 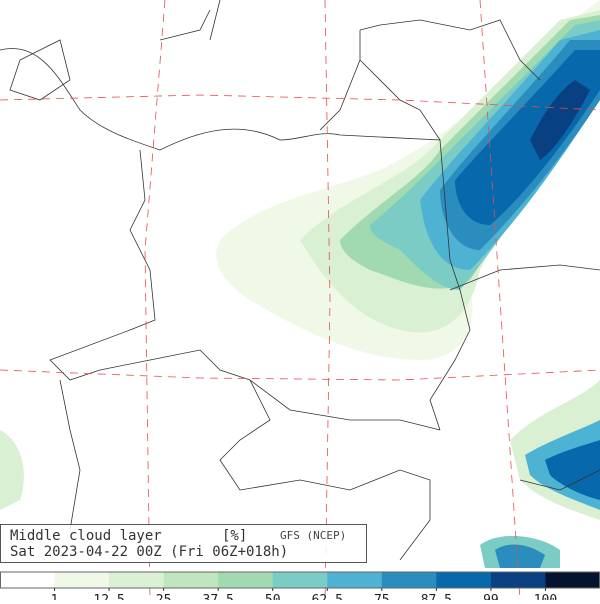 I want to click on colorbar-tick-label: 100, so click(x=545, y=596).